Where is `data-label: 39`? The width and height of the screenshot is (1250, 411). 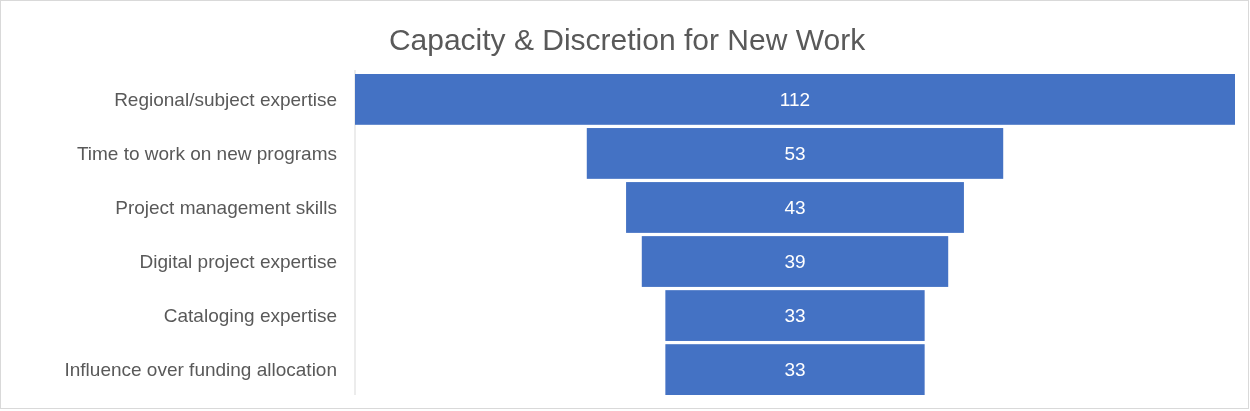
data-label: 39 is located at coordinates (795, 262).